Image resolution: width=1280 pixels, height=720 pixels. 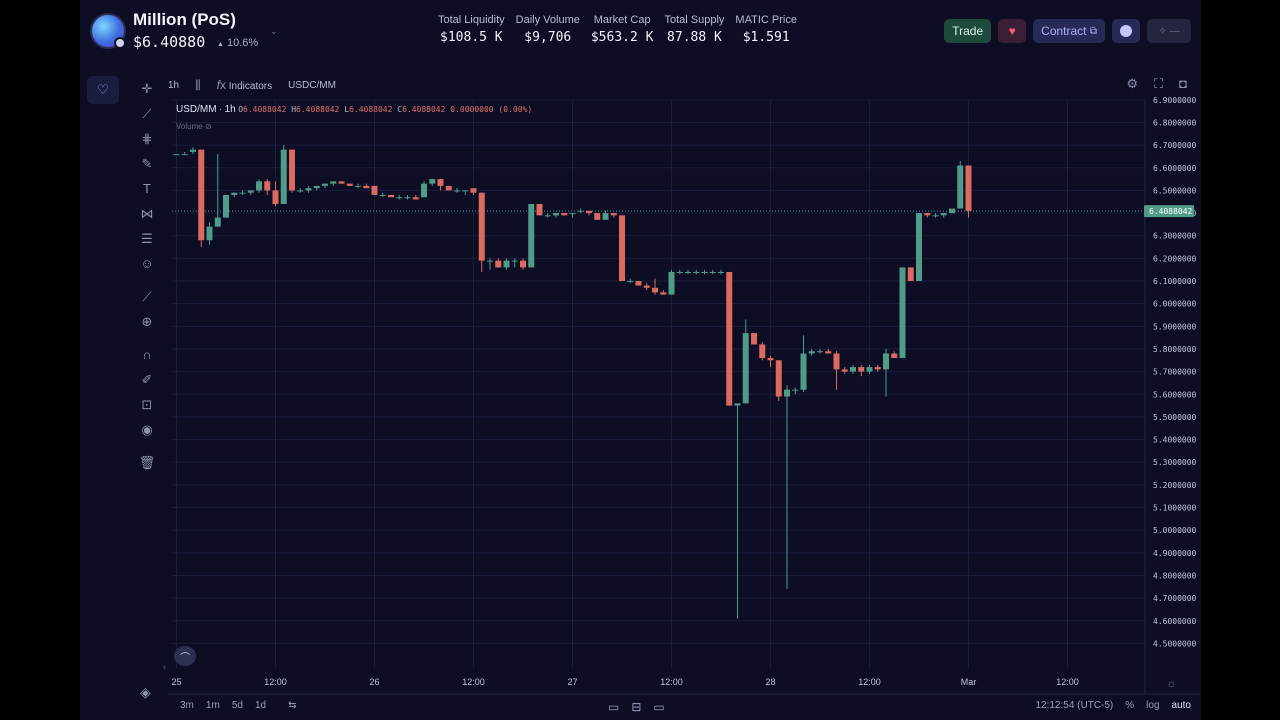 I want to click on y-tick-label: 6.8000000, so click(x=1175, y=122).